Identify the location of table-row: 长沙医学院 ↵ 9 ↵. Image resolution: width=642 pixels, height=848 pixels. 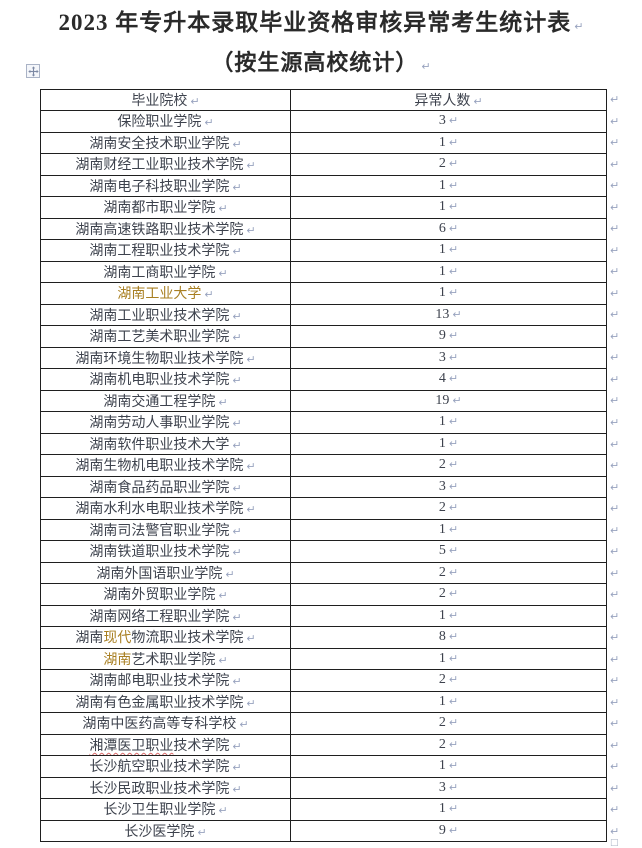
(323, 830).